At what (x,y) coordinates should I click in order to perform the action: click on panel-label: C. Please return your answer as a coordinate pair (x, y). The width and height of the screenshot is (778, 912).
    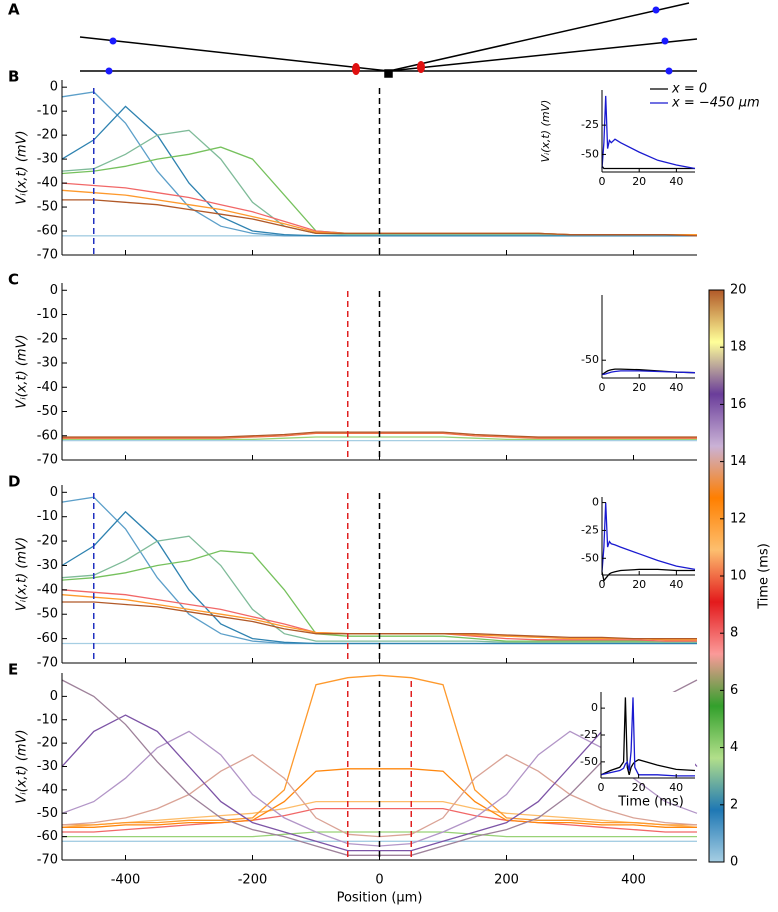
    Looking at the image, I should click on (13, 280).